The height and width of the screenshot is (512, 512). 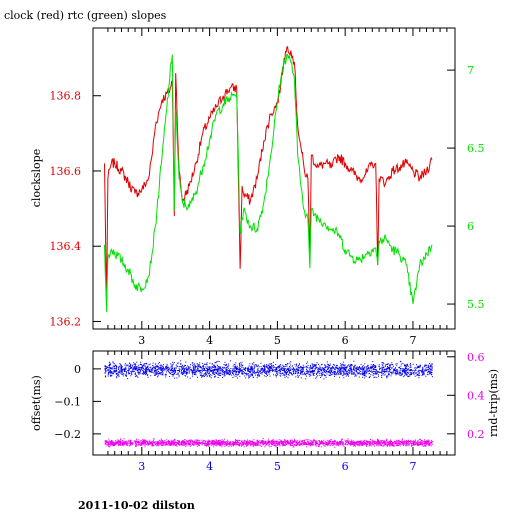 What do you see at coordinates (470, 70) in the screenshot?
I see `y2-tick-label: 7` at bounding box center [470, 70].